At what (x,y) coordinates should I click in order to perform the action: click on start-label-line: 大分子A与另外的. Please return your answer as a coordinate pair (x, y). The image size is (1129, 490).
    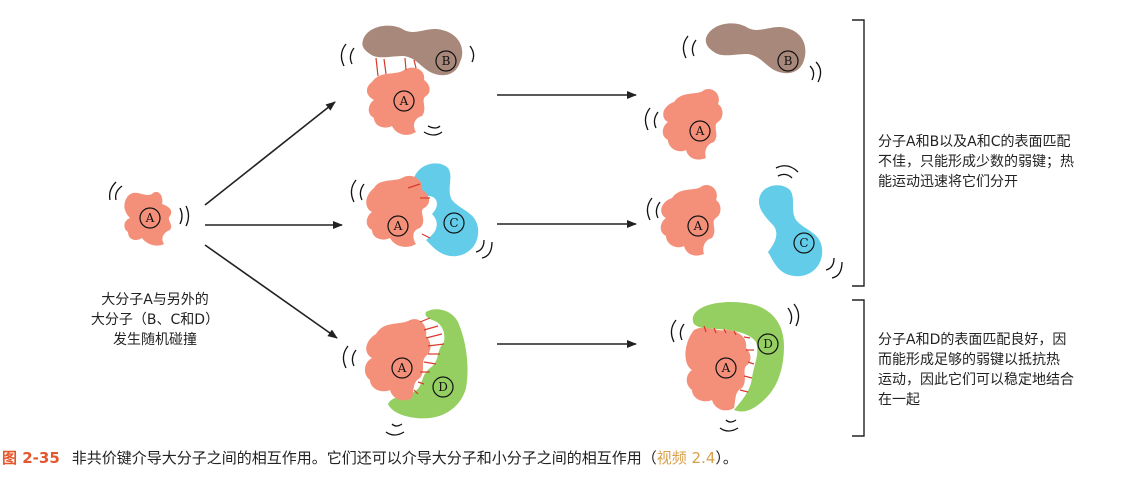
    Looking at the image, I should click on (155, 300).